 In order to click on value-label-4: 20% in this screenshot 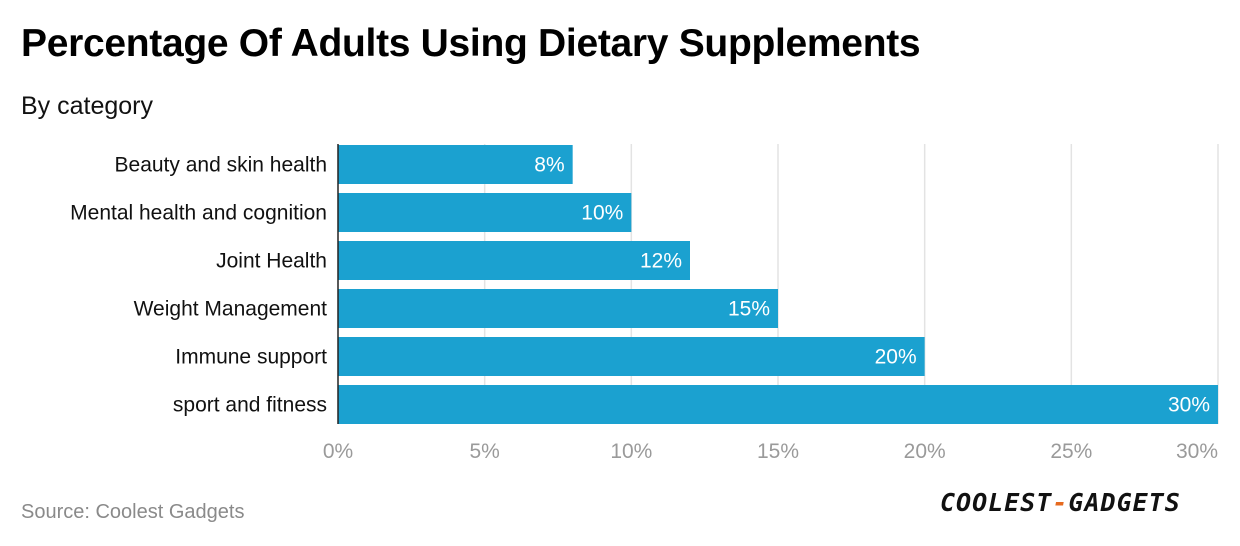, I will do `click(896, 357)`.